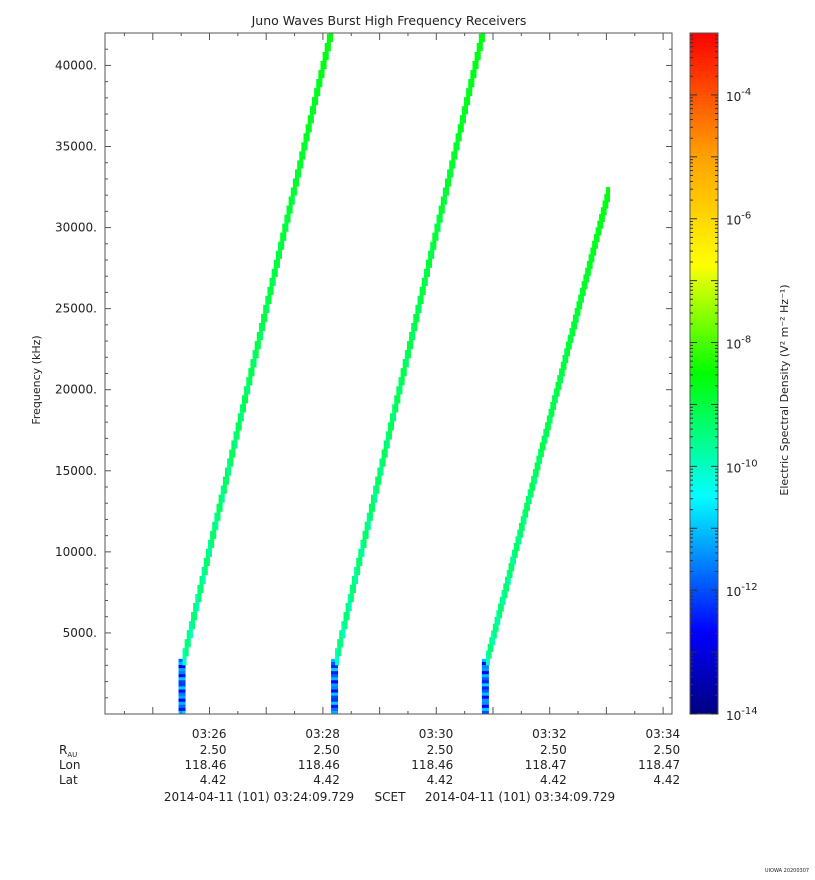 The height and width of the screenshot is (880, 815). Describe the element at coordinates (746, 92) in the screenshot. I see `colorbar-tick-exponent: -4` at that location.